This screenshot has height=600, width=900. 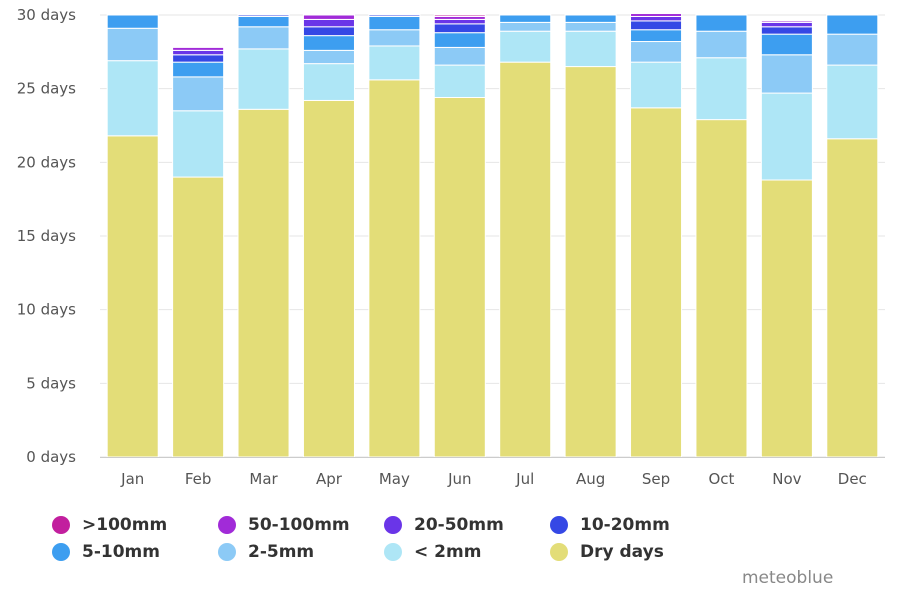 I want to click on legend-label: >100mm, so click(x=125, y=525).